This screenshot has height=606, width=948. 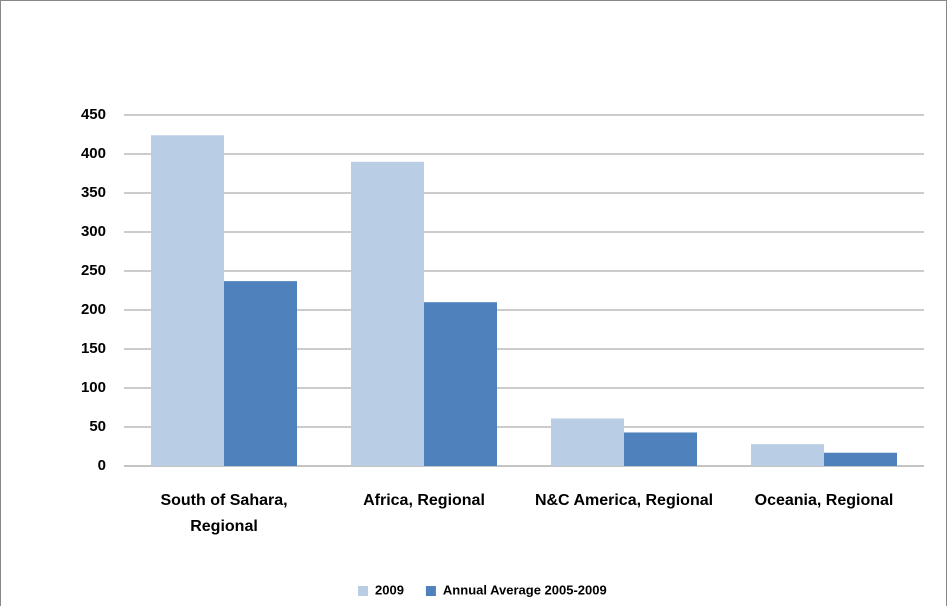 I want to click on x-tick-label: Oceania, Regional, so click(x=824, y=500).